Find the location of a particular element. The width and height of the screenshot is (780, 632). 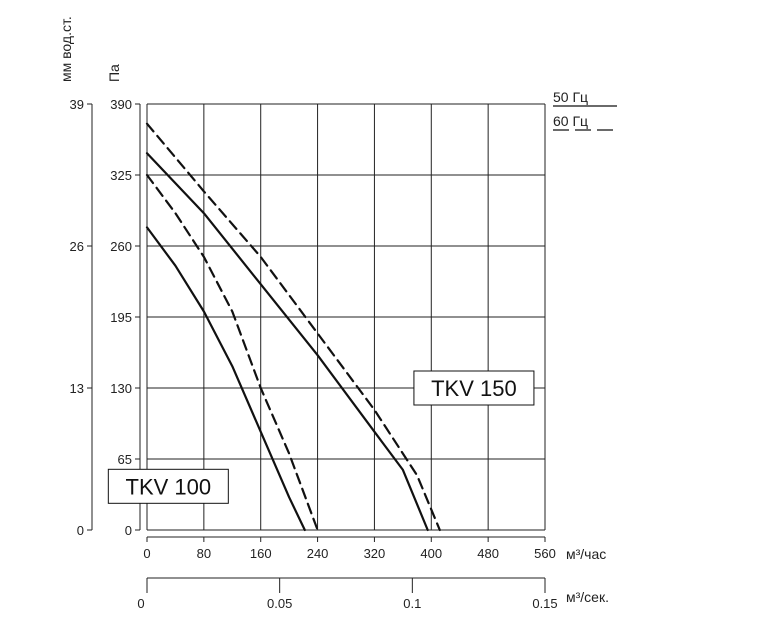

x2-tick-label: 0.15 is located at coordinates (544, 603).